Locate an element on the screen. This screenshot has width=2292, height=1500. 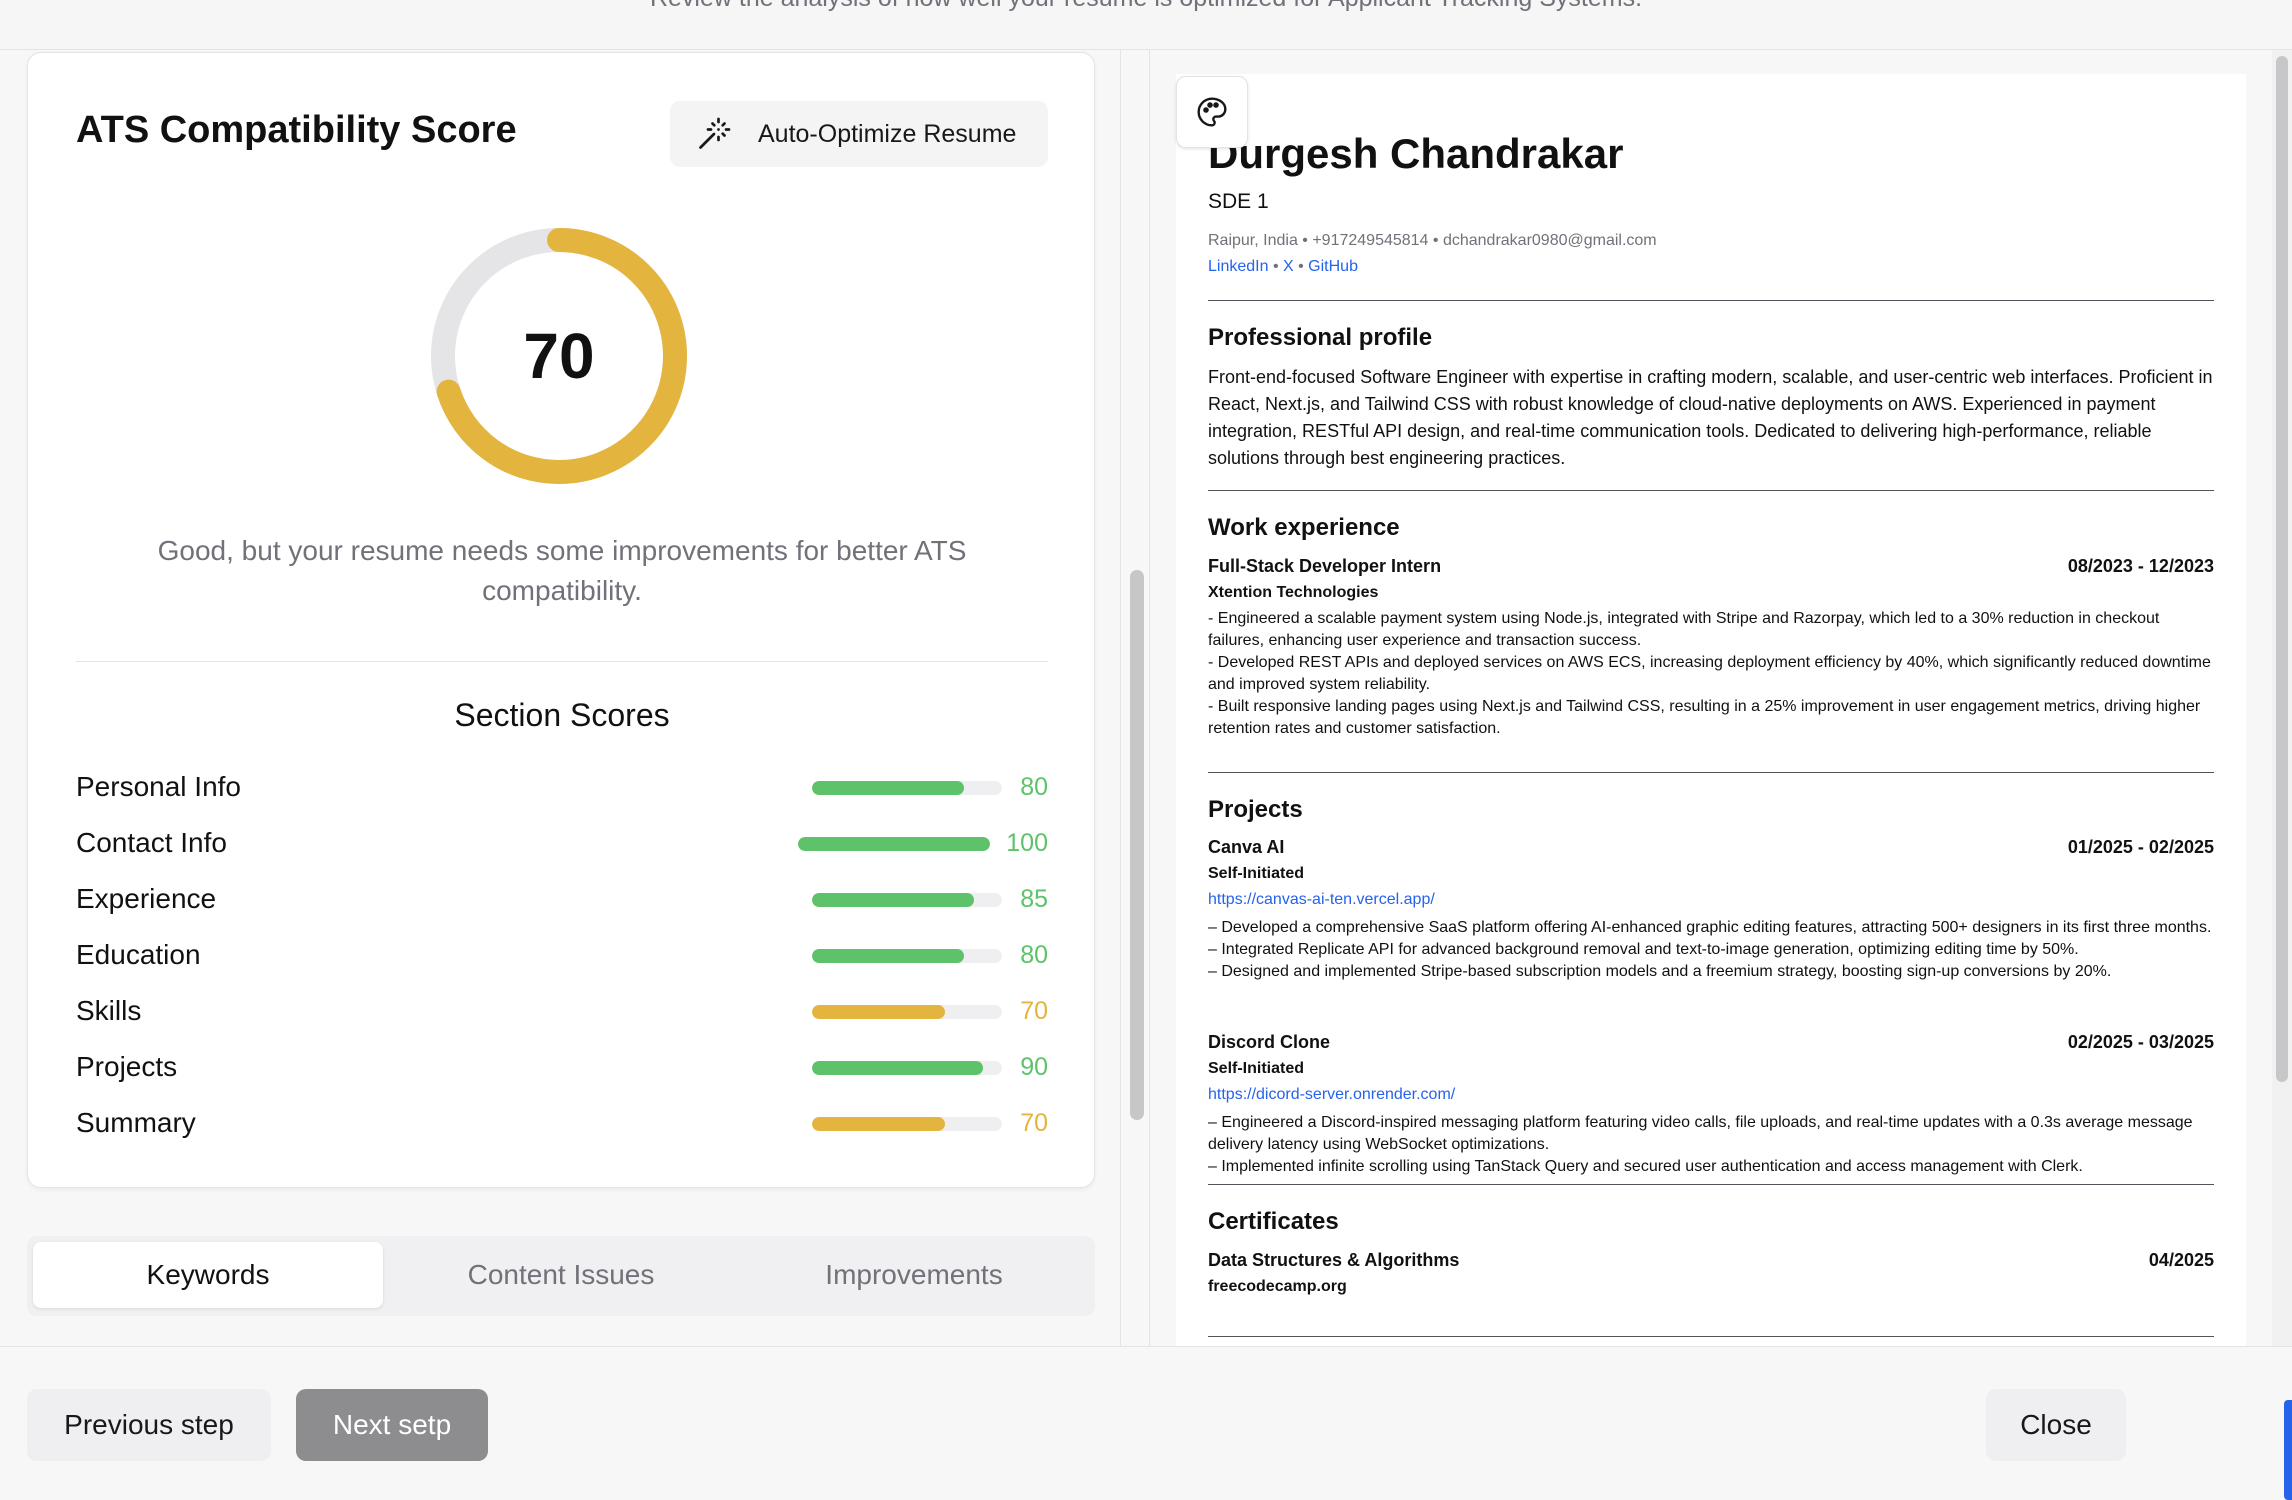
score-row: Projects 90 is located at coordinates (562, 1067).